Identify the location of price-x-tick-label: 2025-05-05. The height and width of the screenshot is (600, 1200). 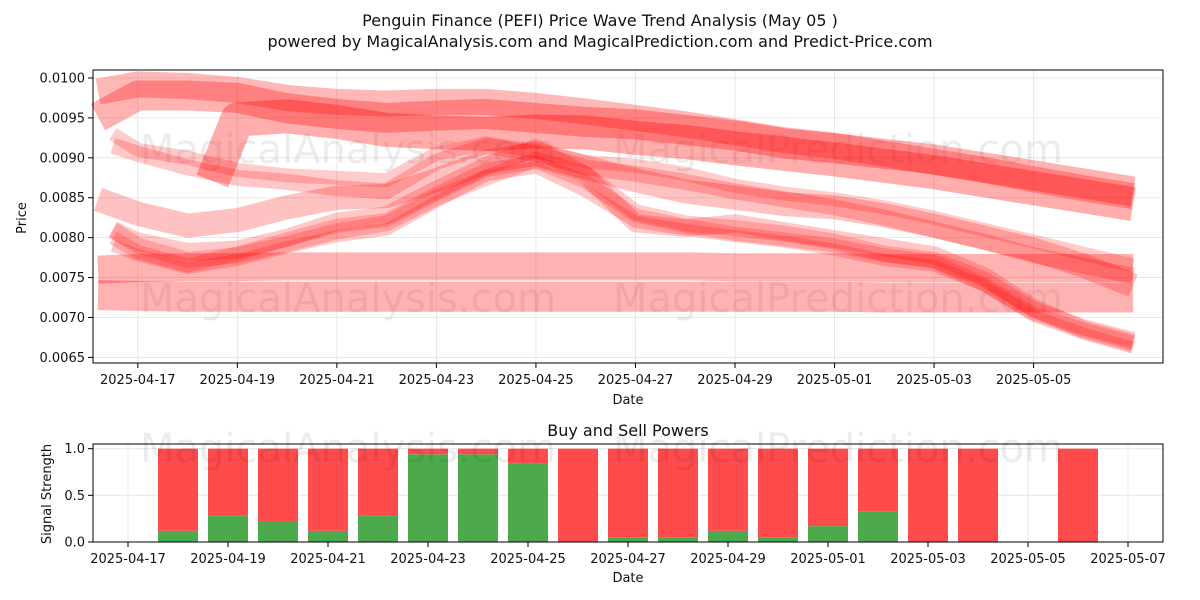
(1034, 380).